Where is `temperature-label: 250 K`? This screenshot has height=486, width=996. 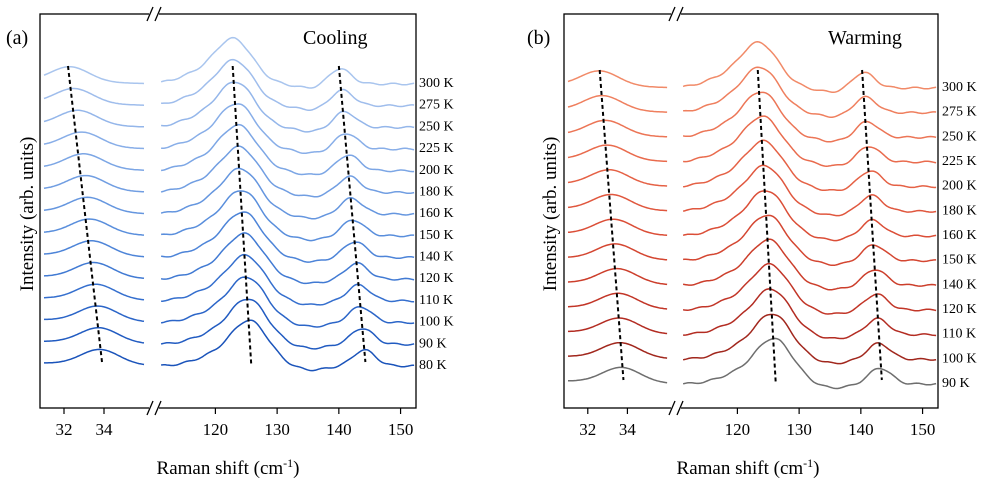 temperature-label: 250 K is located at coordinates (436, 126).